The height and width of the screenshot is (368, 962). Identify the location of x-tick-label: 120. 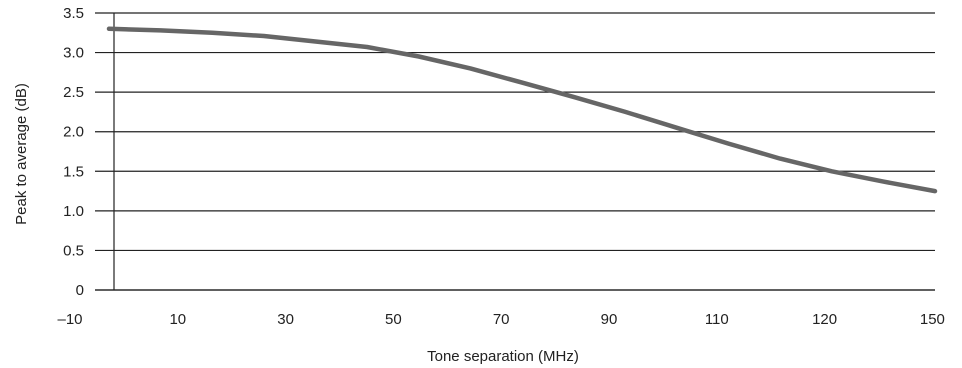
(824, 319).